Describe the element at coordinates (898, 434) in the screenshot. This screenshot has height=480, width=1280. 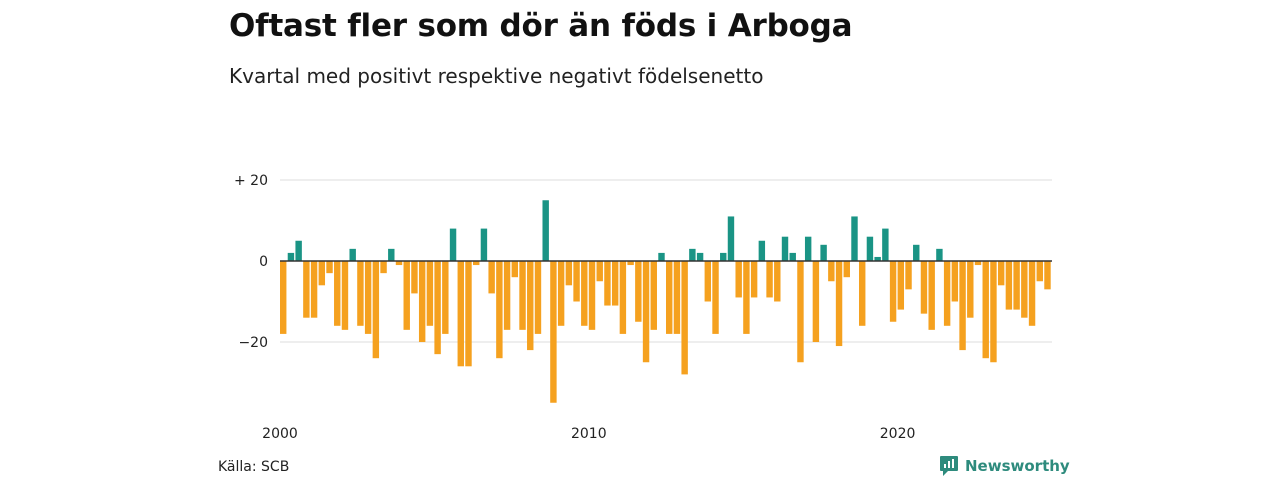
I see `x-tick-label: 2020` at that location.